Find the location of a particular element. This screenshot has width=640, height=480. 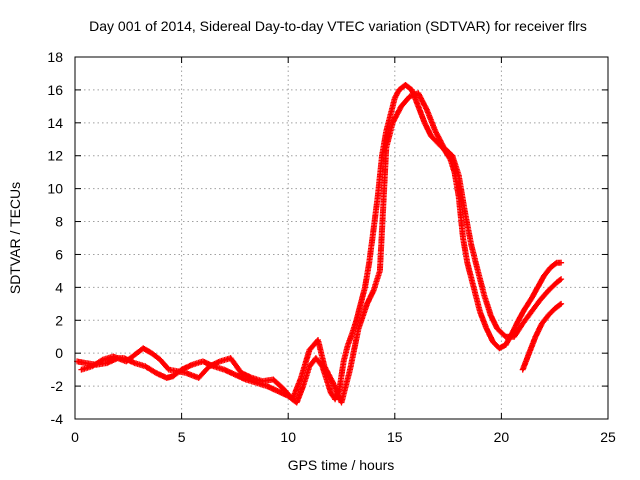

series-track-late is located at coordinates (542, 336).